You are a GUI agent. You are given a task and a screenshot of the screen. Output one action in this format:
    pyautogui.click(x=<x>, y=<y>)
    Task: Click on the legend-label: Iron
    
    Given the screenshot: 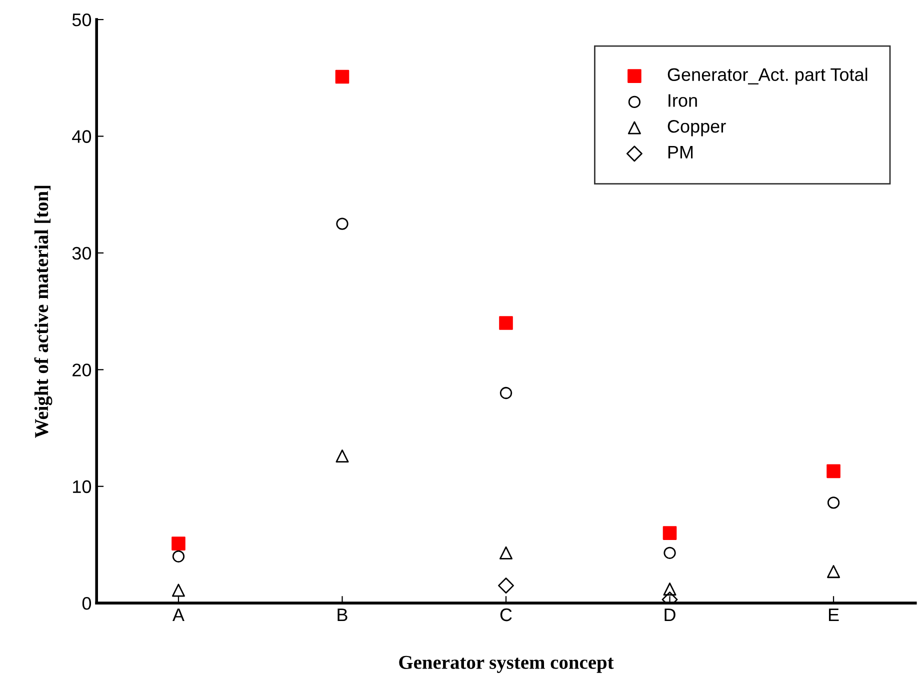 What is the action you would take?
    pyautogui.click(x=682, y=100)
    